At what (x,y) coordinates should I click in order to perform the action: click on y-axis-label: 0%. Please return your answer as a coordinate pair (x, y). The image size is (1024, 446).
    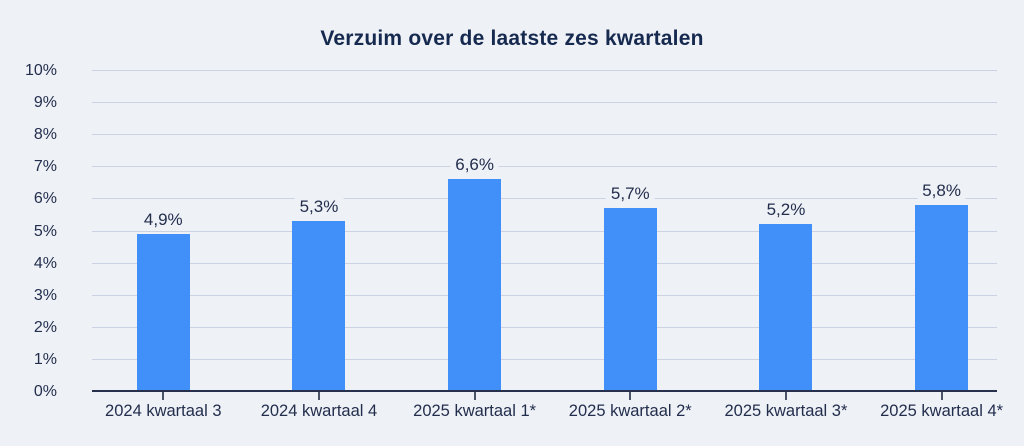
    Looking at the image, I should click on (45, 391).